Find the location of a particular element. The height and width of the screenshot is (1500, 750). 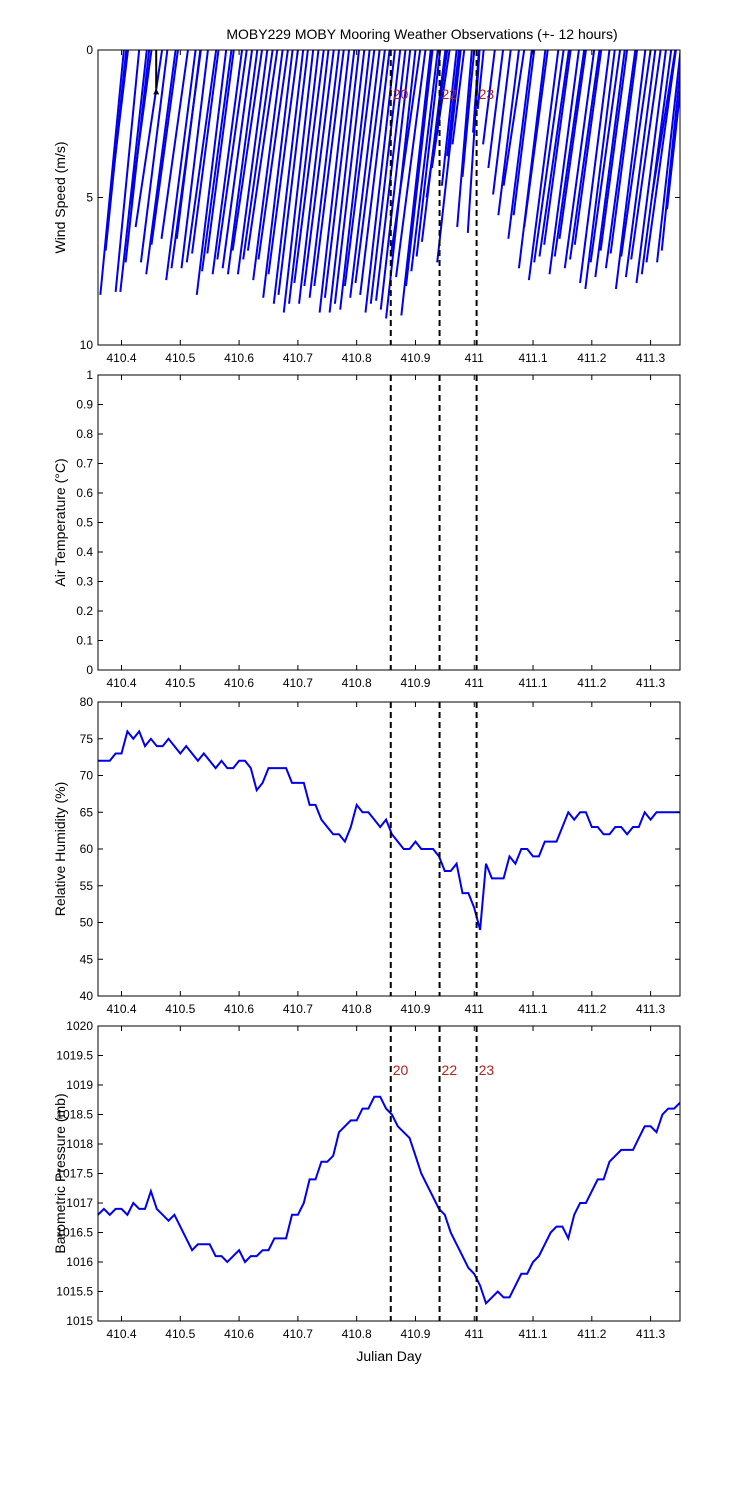

y-tick-label: 1017 is located at coordinates (79, 1203).